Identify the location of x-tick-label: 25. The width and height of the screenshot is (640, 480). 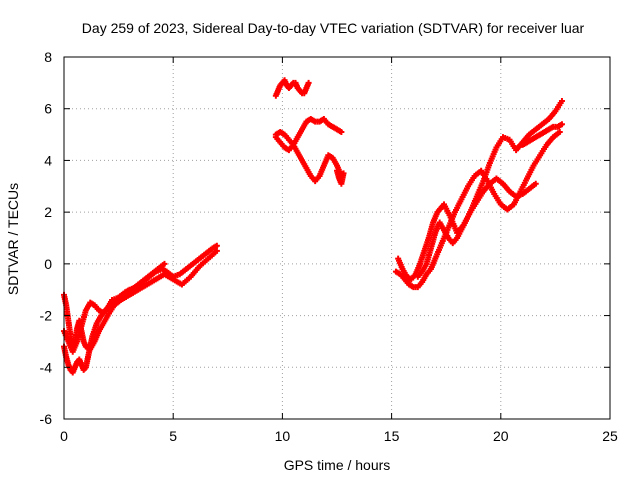
(610, 436).